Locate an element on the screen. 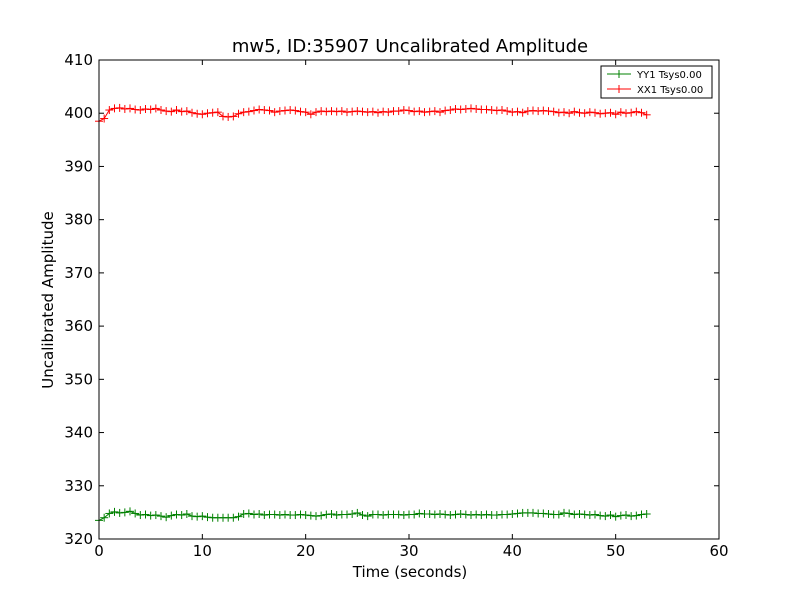 Image resolution: width=800 pixels, height=604 pixels. y-tick-label: 320 is located at coordinates (78, 539).